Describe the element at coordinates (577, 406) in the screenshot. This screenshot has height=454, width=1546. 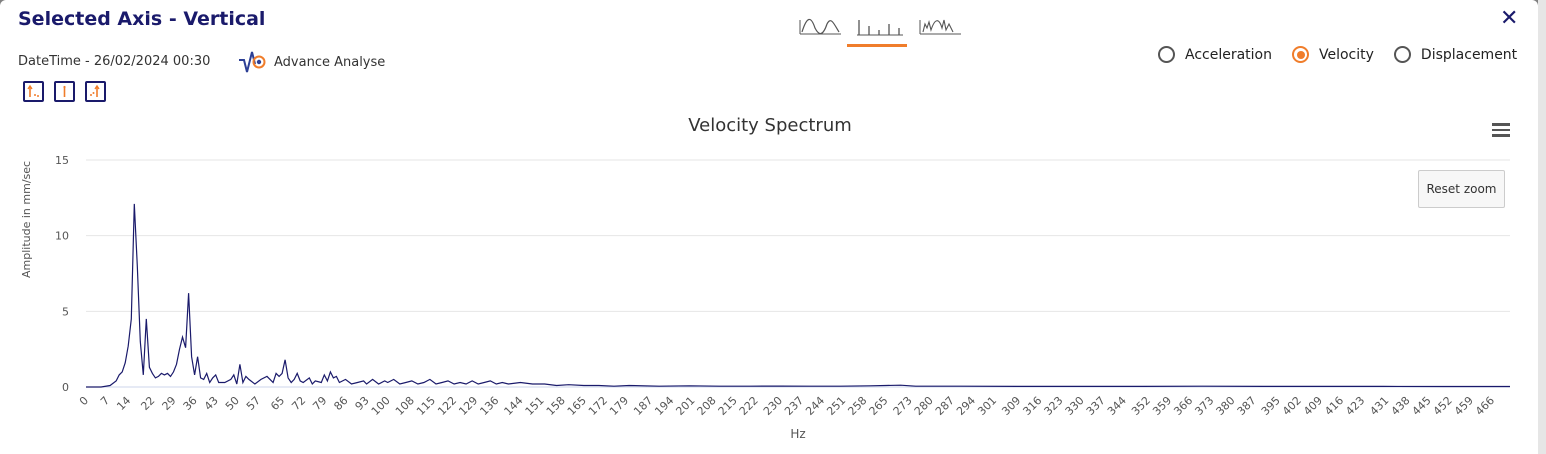
I see `x-tick-label: 165` at that location.